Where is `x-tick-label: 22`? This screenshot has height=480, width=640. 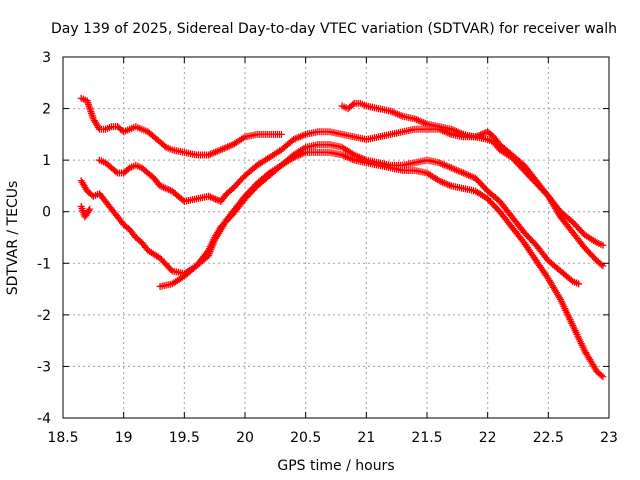
x-tick-label: 22 is located at coordinates (488, 438).